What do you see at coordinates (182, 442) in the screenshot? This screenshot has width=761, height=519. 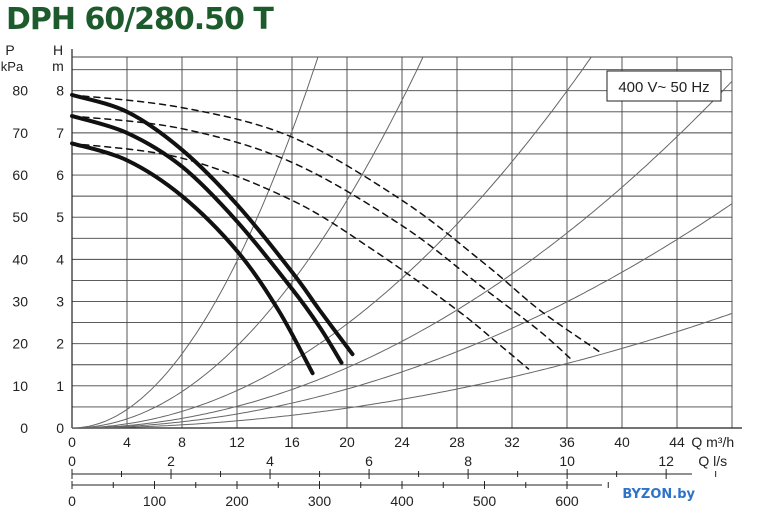 I see `x-tick-label-m3h: 8` at bounding box center [182, 442].